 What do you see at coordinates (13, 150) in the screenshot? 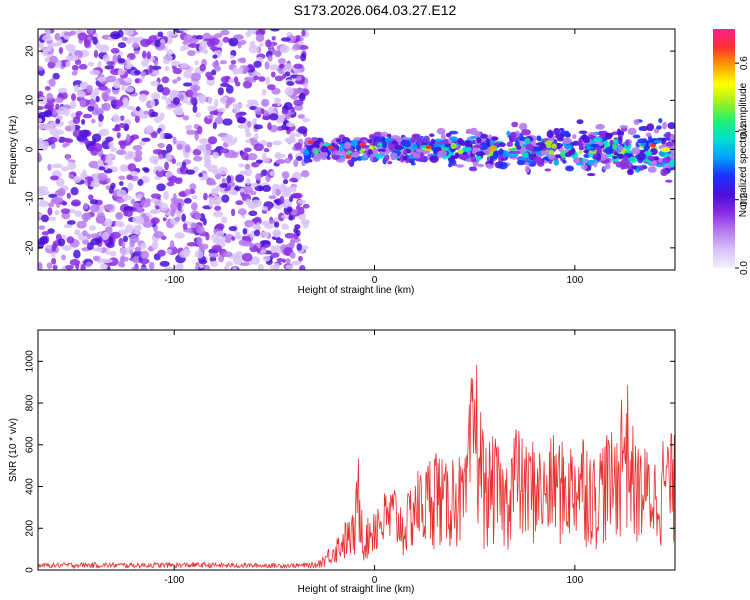
I see `heatmap-ylabel: Frequency (Hz)` at bounding box center [13, 150].